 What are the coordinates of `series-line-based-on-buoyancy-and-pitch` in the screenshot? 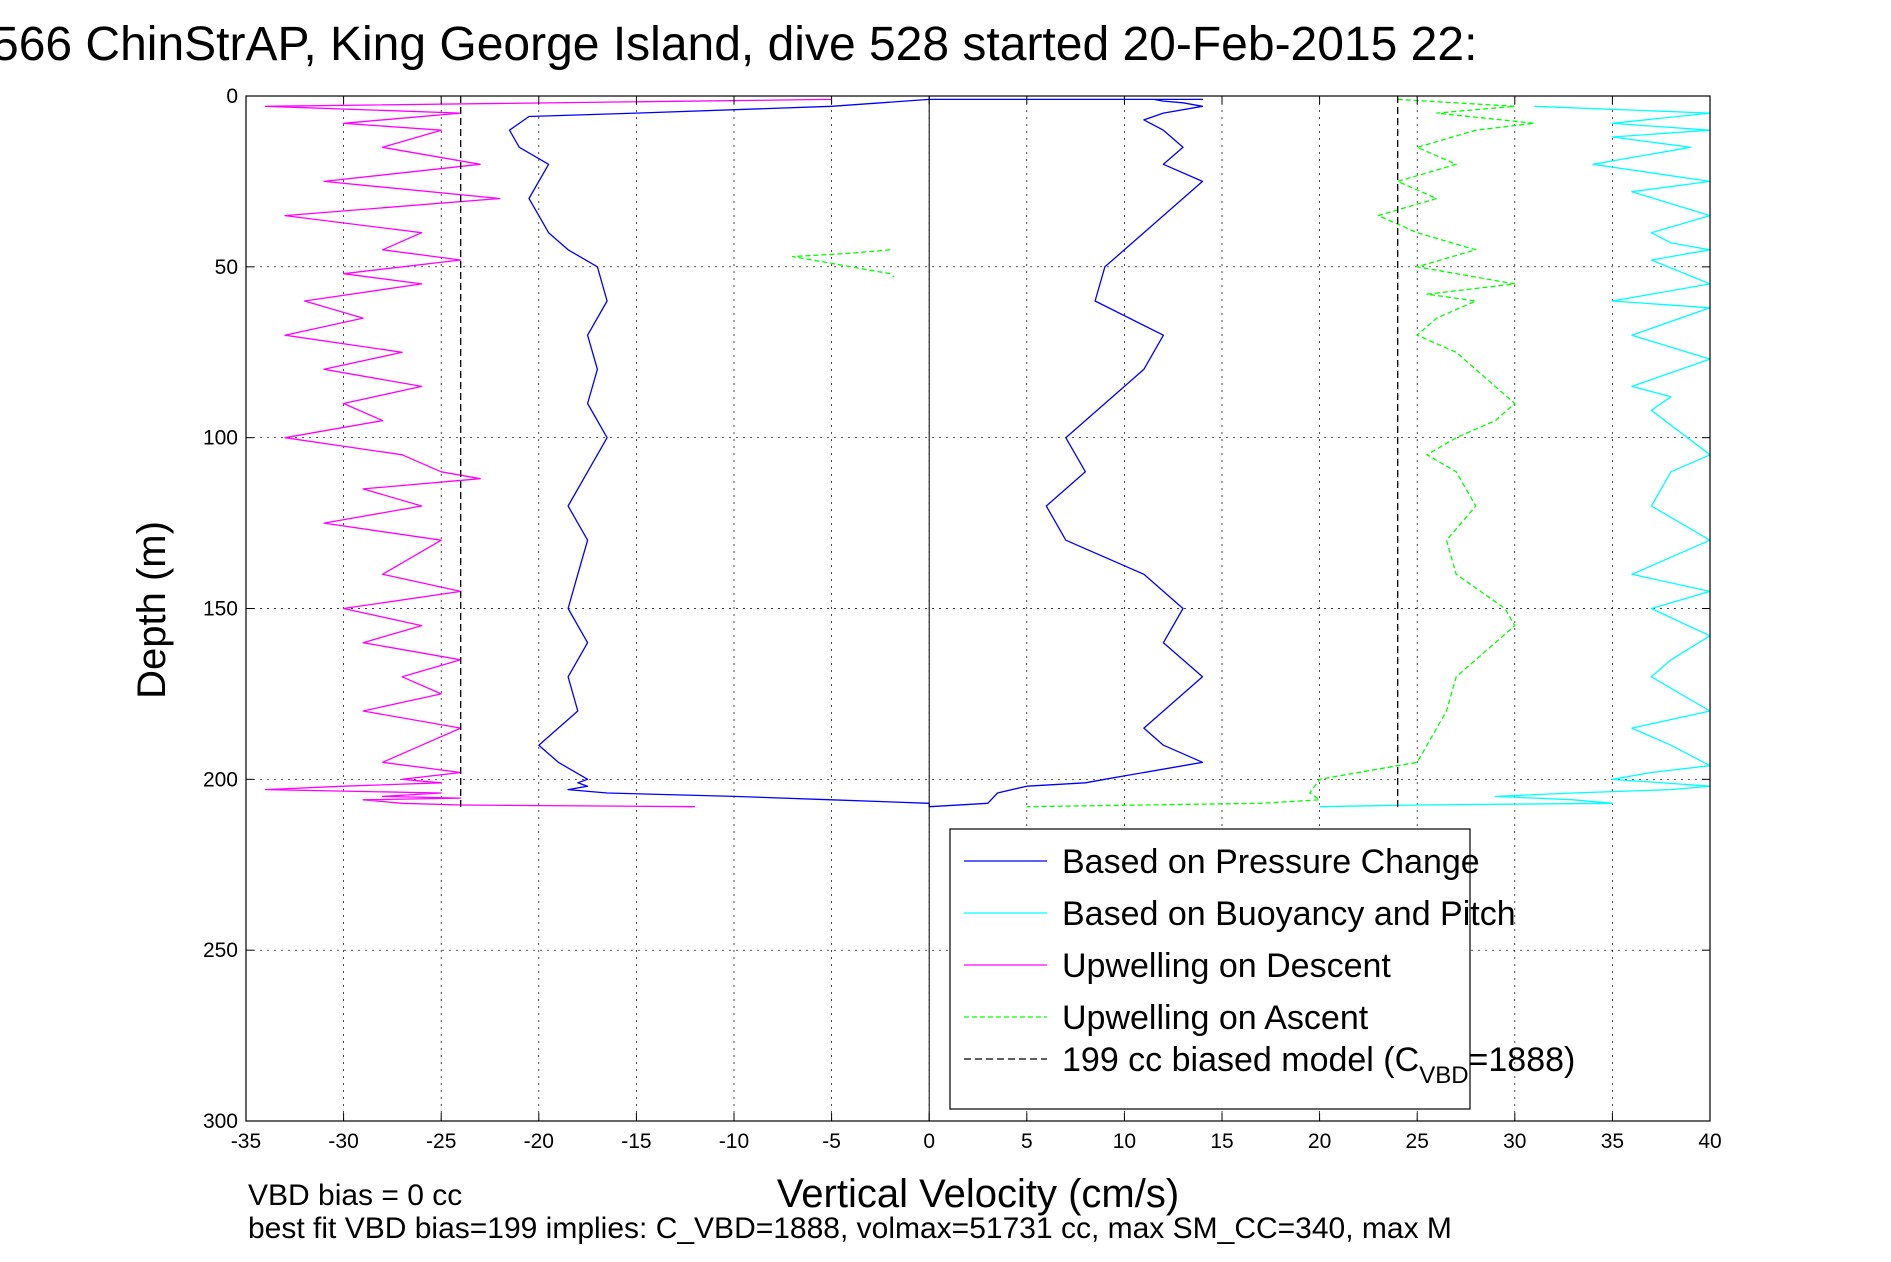 It's located at (1515, 456).